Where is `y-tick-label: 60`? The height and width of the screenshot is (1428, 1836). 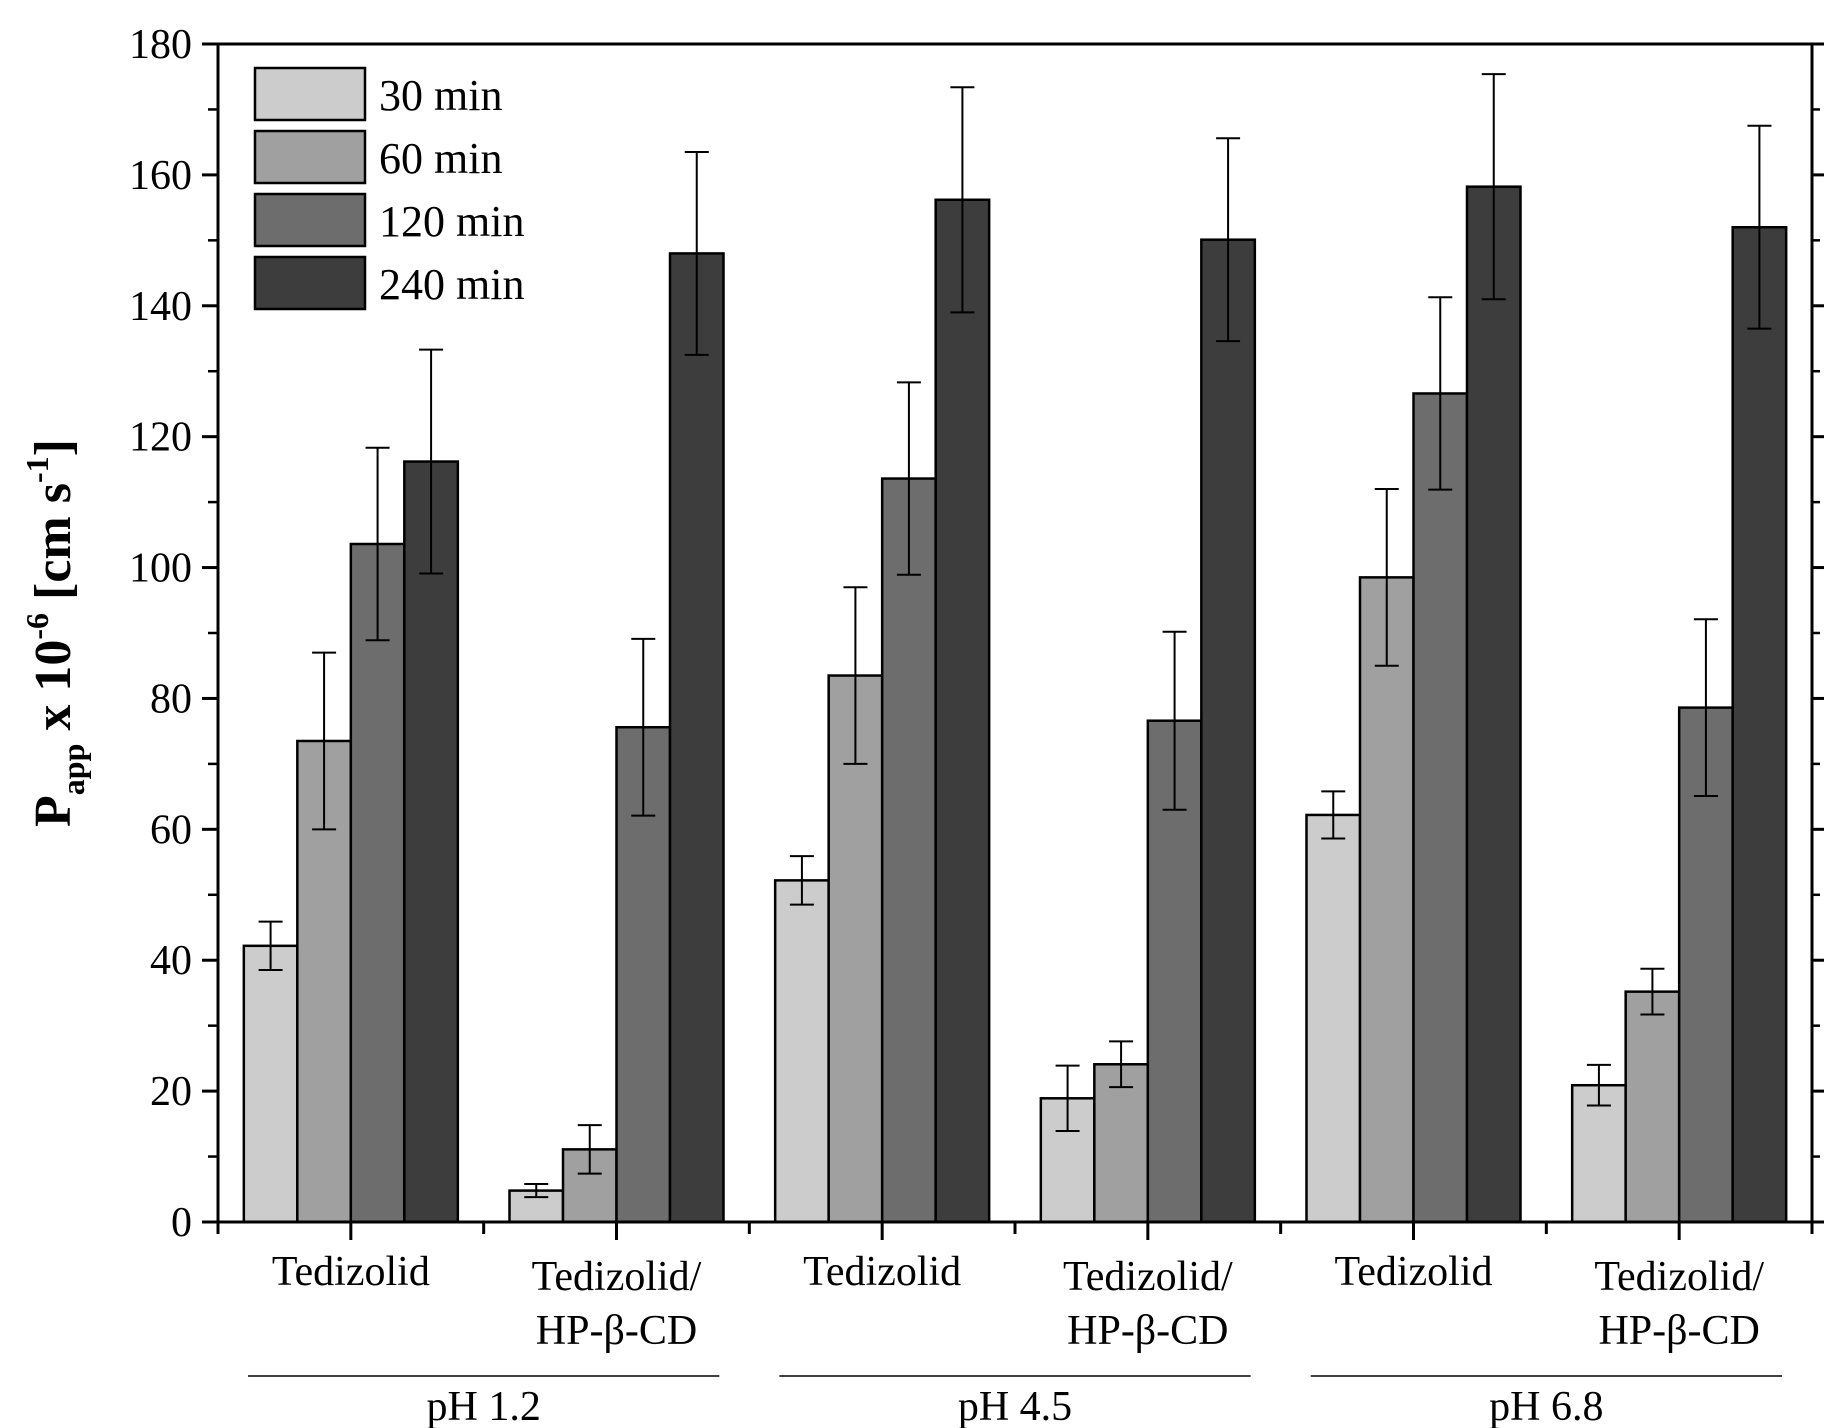
y-tick-label: 60 is located at coordinates (171, 830).